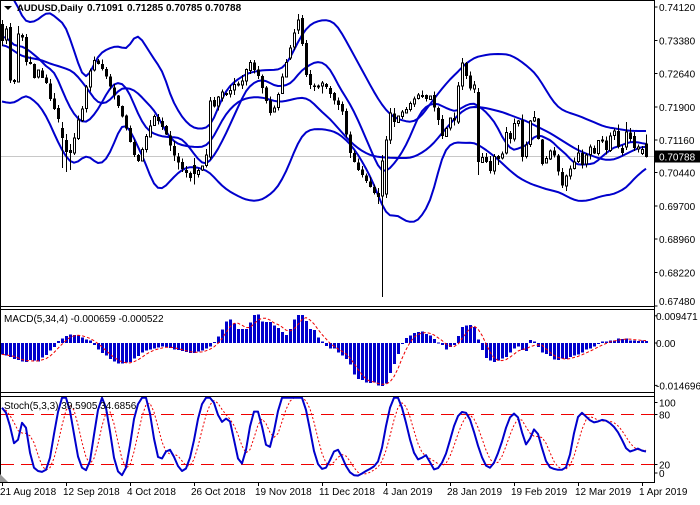 Image resolution: width=700 pixels, height=505 pixels. What do you see at coordinates (677, 240) in the screenshot?
I see `svg-text: 0.68960` at bounding box center [677, 240].